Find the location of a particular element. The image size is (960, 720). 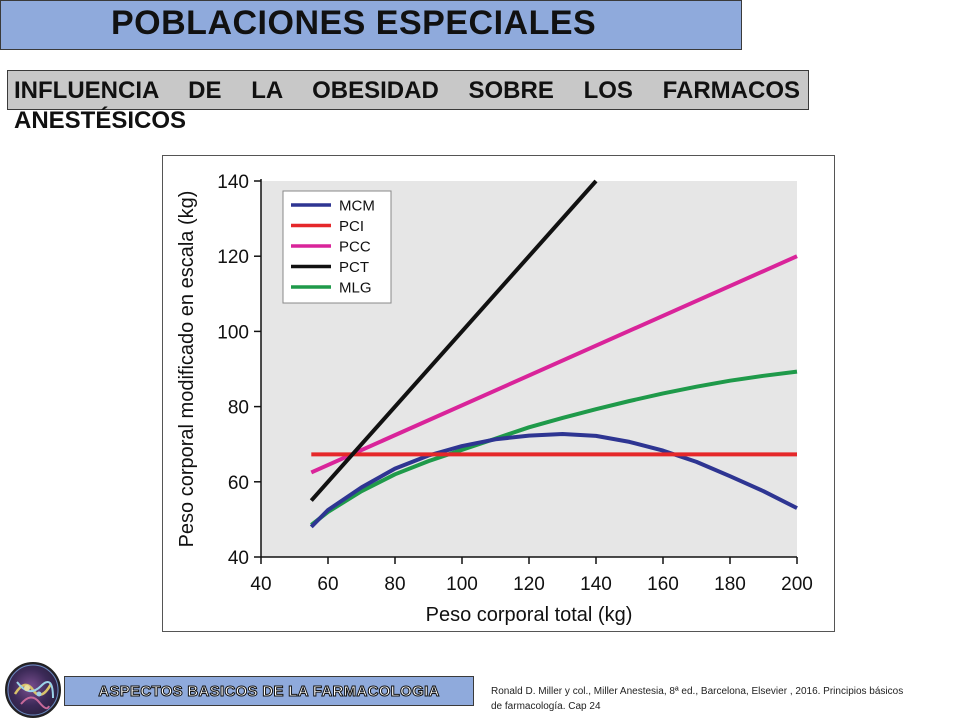

x-tick-label: 80 is located at coordinates (394, 584).